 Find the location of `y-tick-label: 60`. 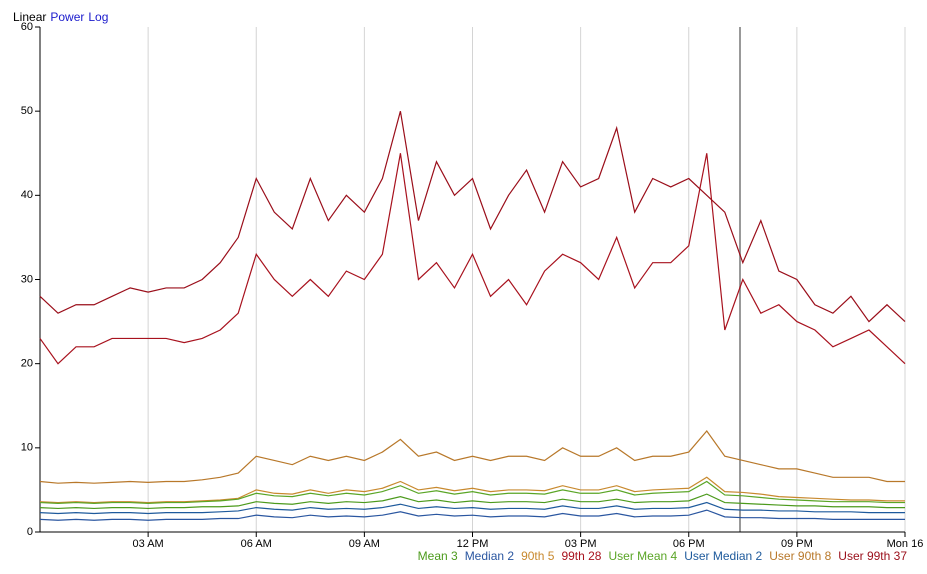

y-tick-label: 60 is located at coordinates (27, 27).